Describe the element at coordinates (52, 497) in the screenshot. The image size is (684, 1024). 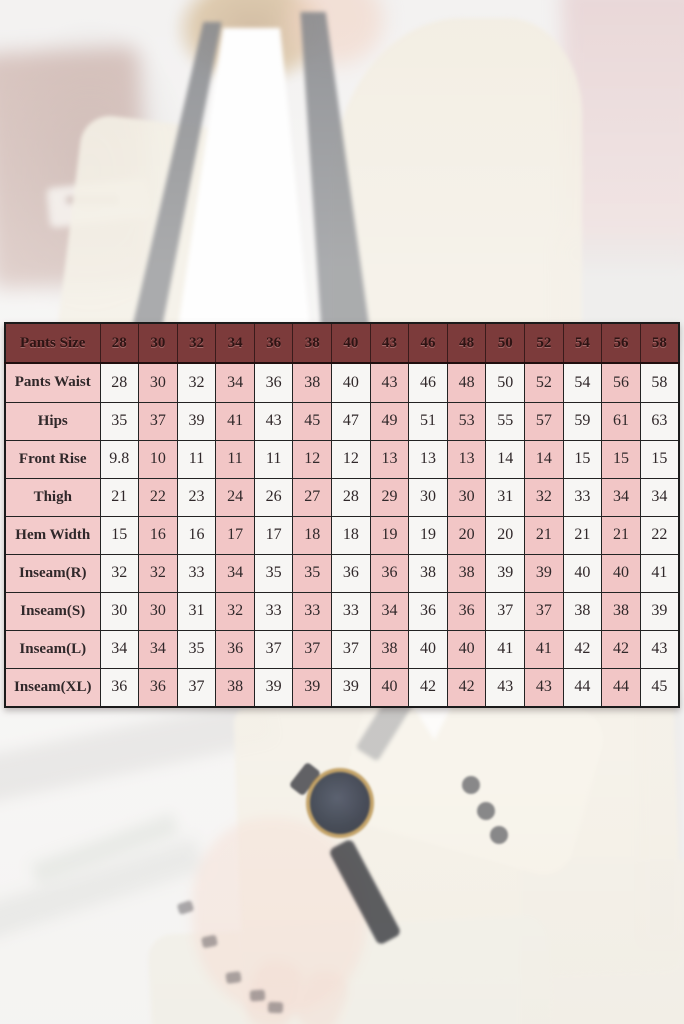
I see `measurement-row-label: Thigh` at that location.